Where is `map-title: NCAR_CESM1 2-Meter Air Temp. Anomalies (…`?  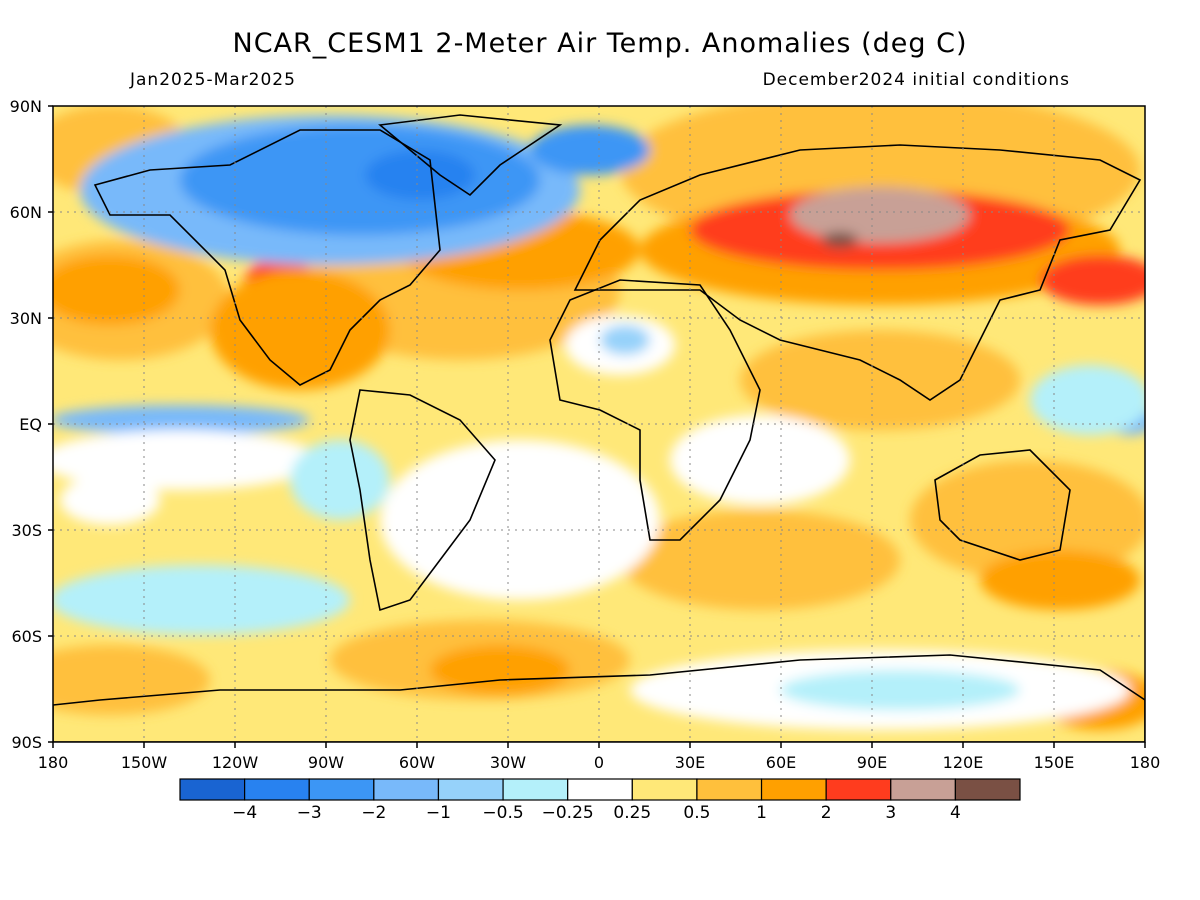 map-title: NCAR_CESM1 2-Meter Air Temp. Anomalies (… is located at coordinates (600, 43).